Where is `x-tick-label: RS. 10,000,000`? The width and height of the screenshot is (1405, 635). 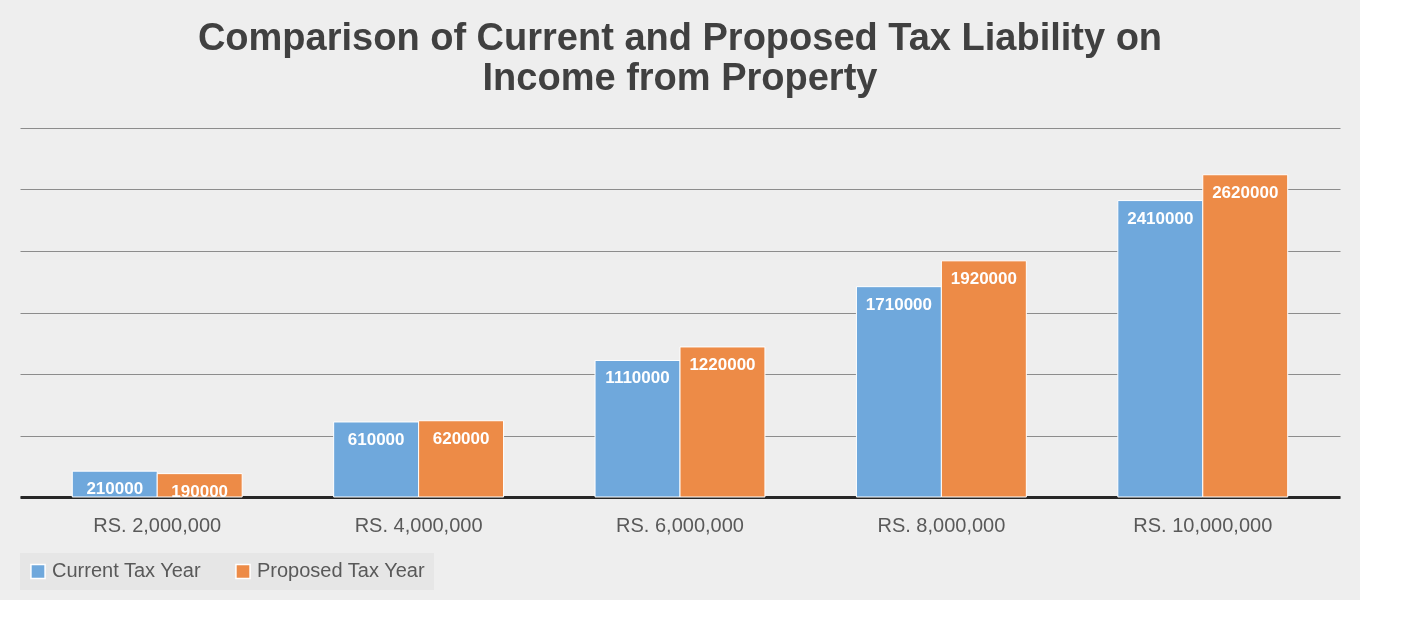 x-tick-label: RS. 10,000,000 is located at coordinates (1203, 524).